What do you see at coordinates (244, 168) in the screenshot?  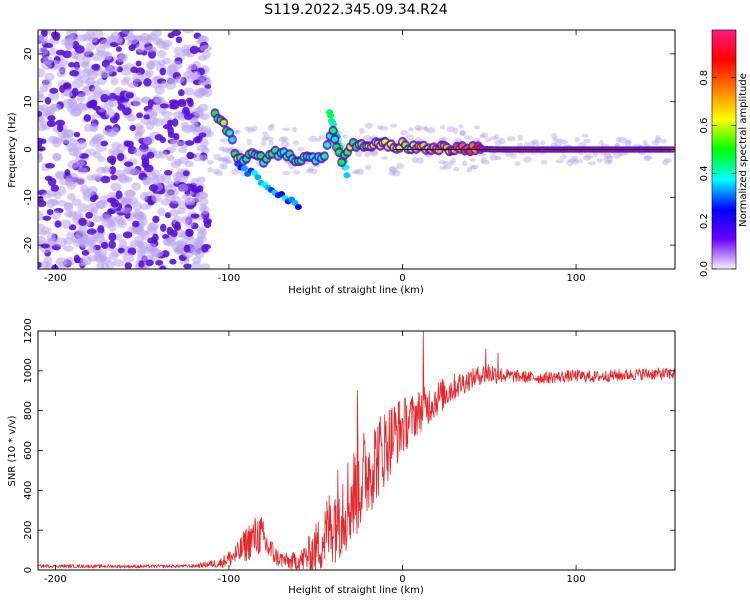 I see `spectrogram-branch-point` at bounding box center [244, 168].